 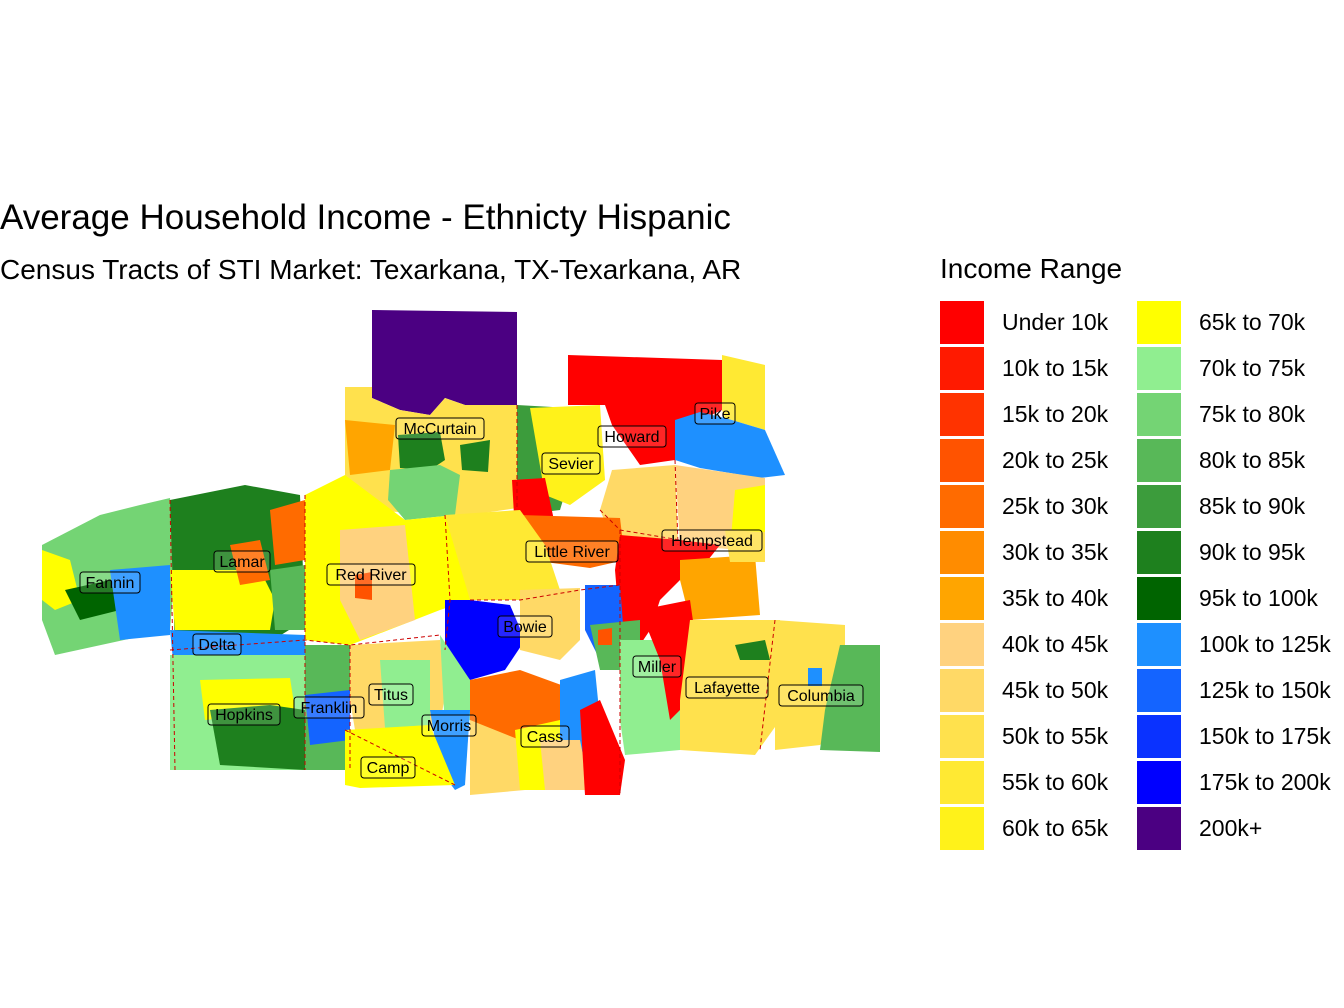 I want to click on county-label-text: Hempstead, so click(x=712, y=541).